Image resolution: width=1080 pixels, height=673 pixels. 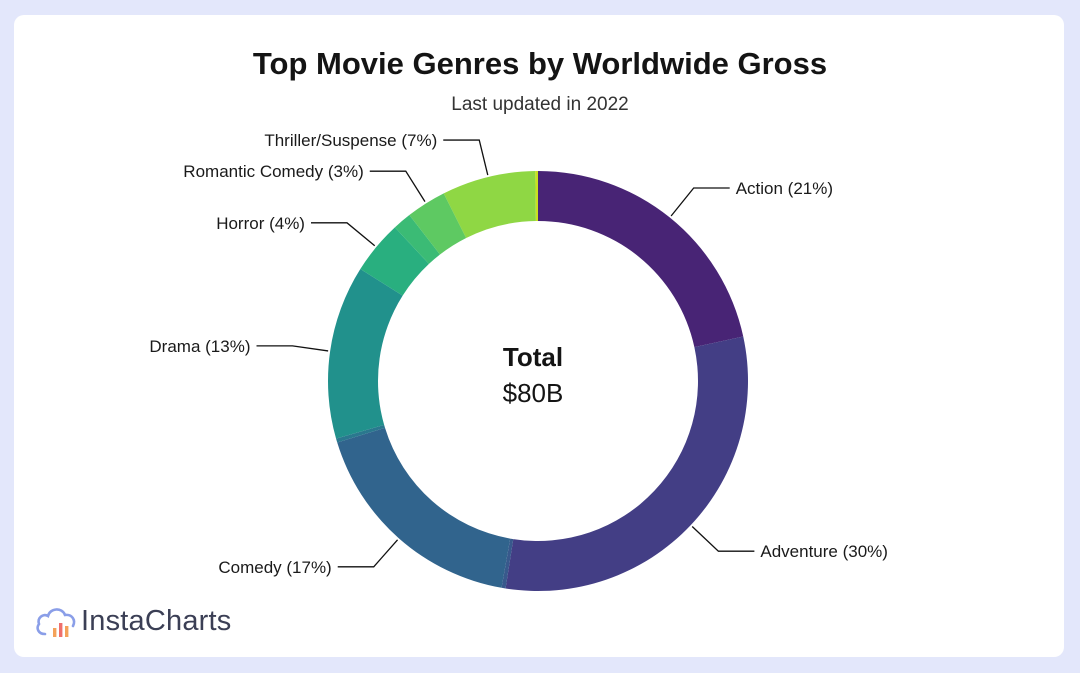 I want to click on slice-label-action: Action (21%), so click(x=784, y=188).